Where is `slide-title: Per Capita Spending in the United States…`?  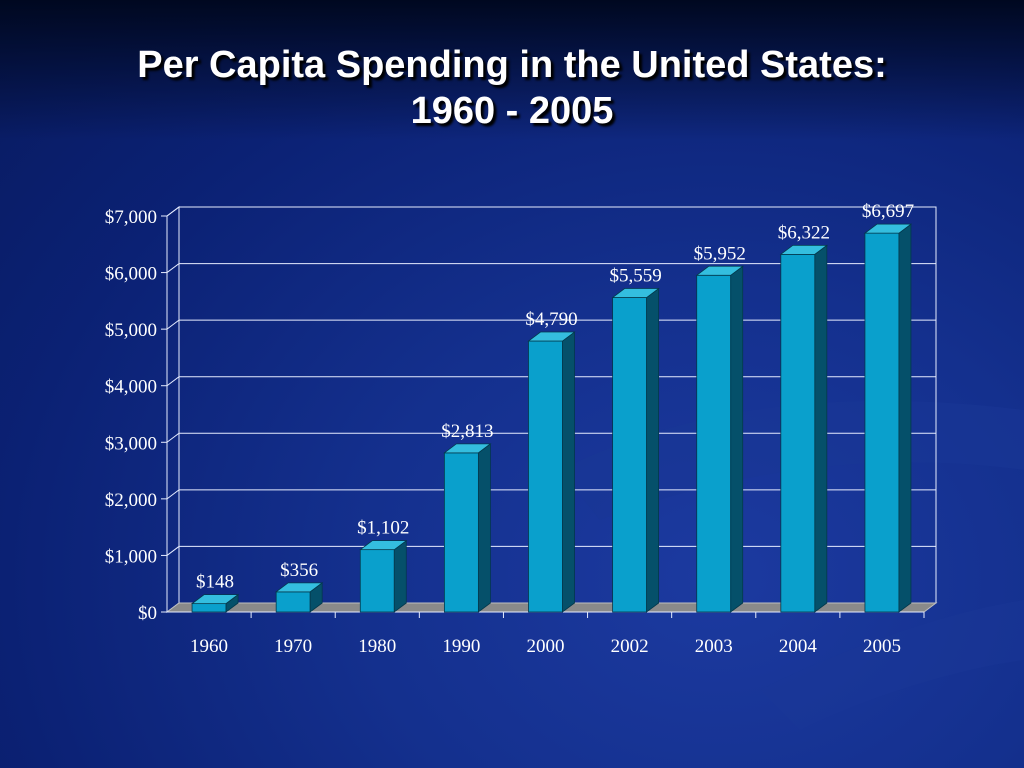
slide-title: Per Capita Spending in the United States… is located at coordinates (512, 88).